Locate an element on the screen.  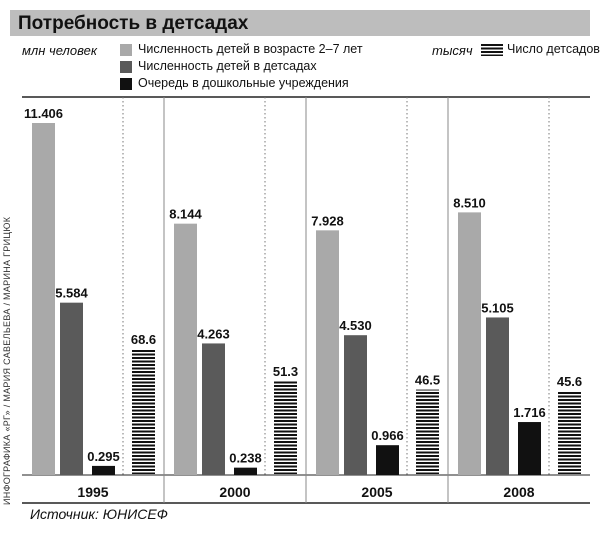
data-label: 51.3 is located at coordinates (285, 371).